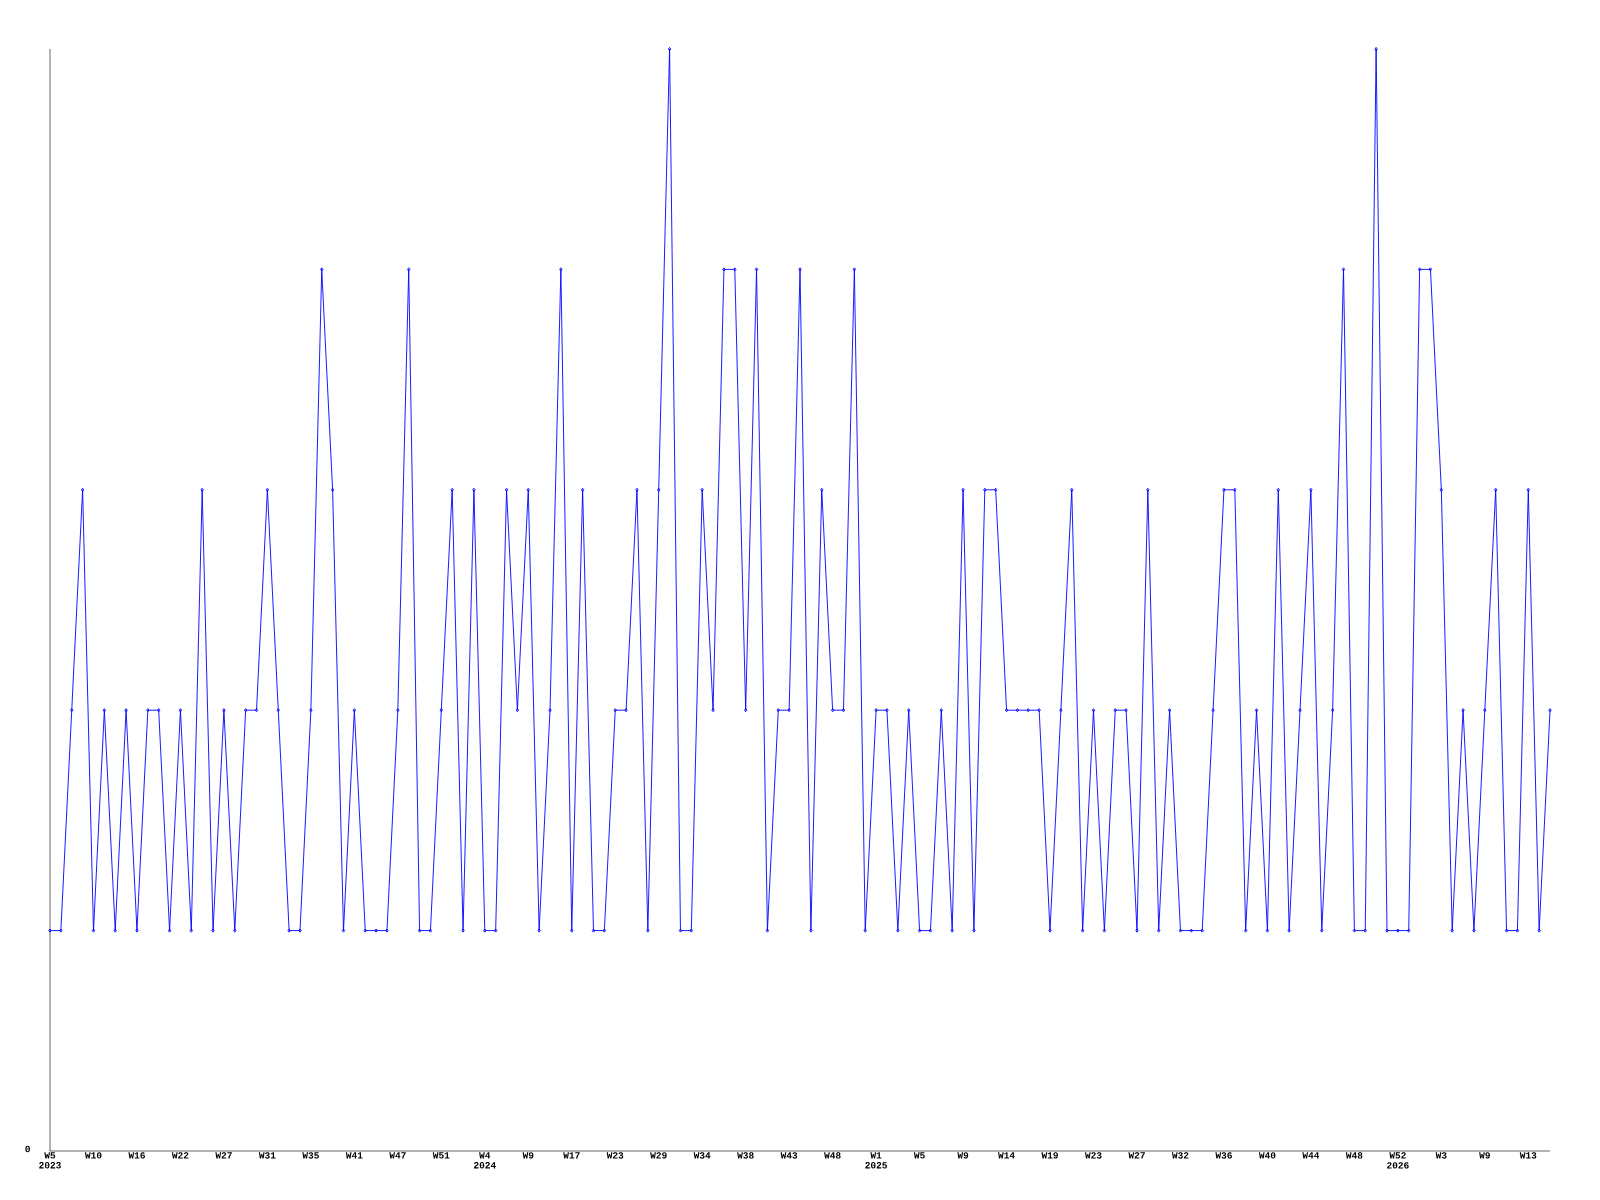 The height and width of the screenshot is (1200, 1600). I want to click on x-tick-label: W32, so click(1180, 1155).